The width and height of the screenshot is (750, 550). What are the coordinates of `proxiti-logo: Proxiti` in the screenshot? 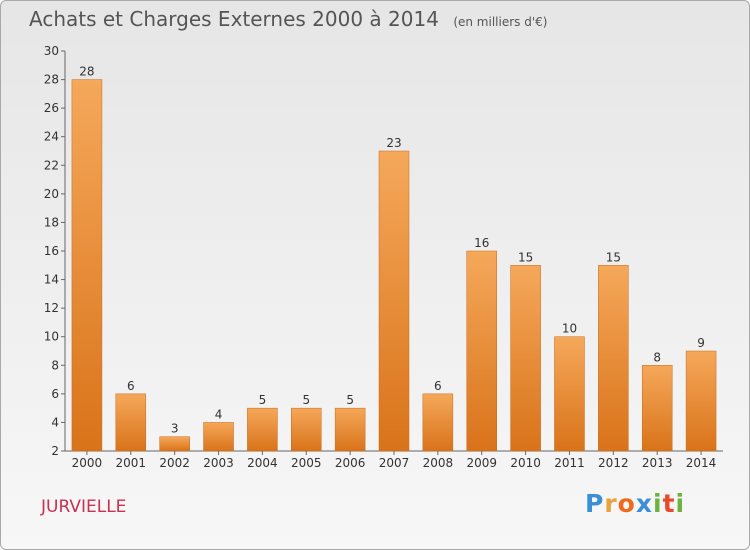 It's located at (635, 503).